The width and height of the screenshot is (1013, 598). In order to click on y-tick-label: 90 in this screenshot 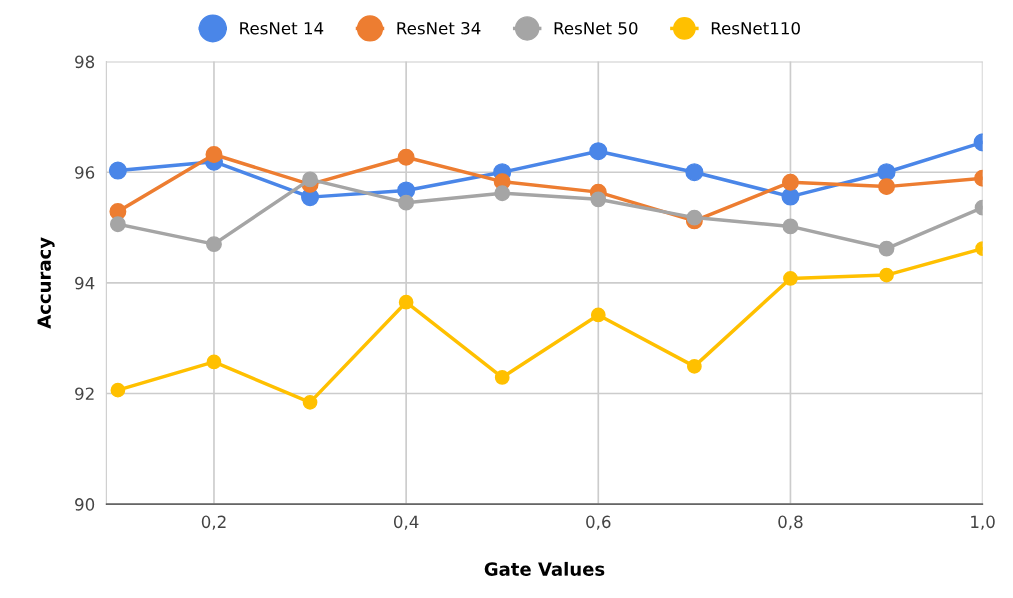, I will do `click(85, 504)`.